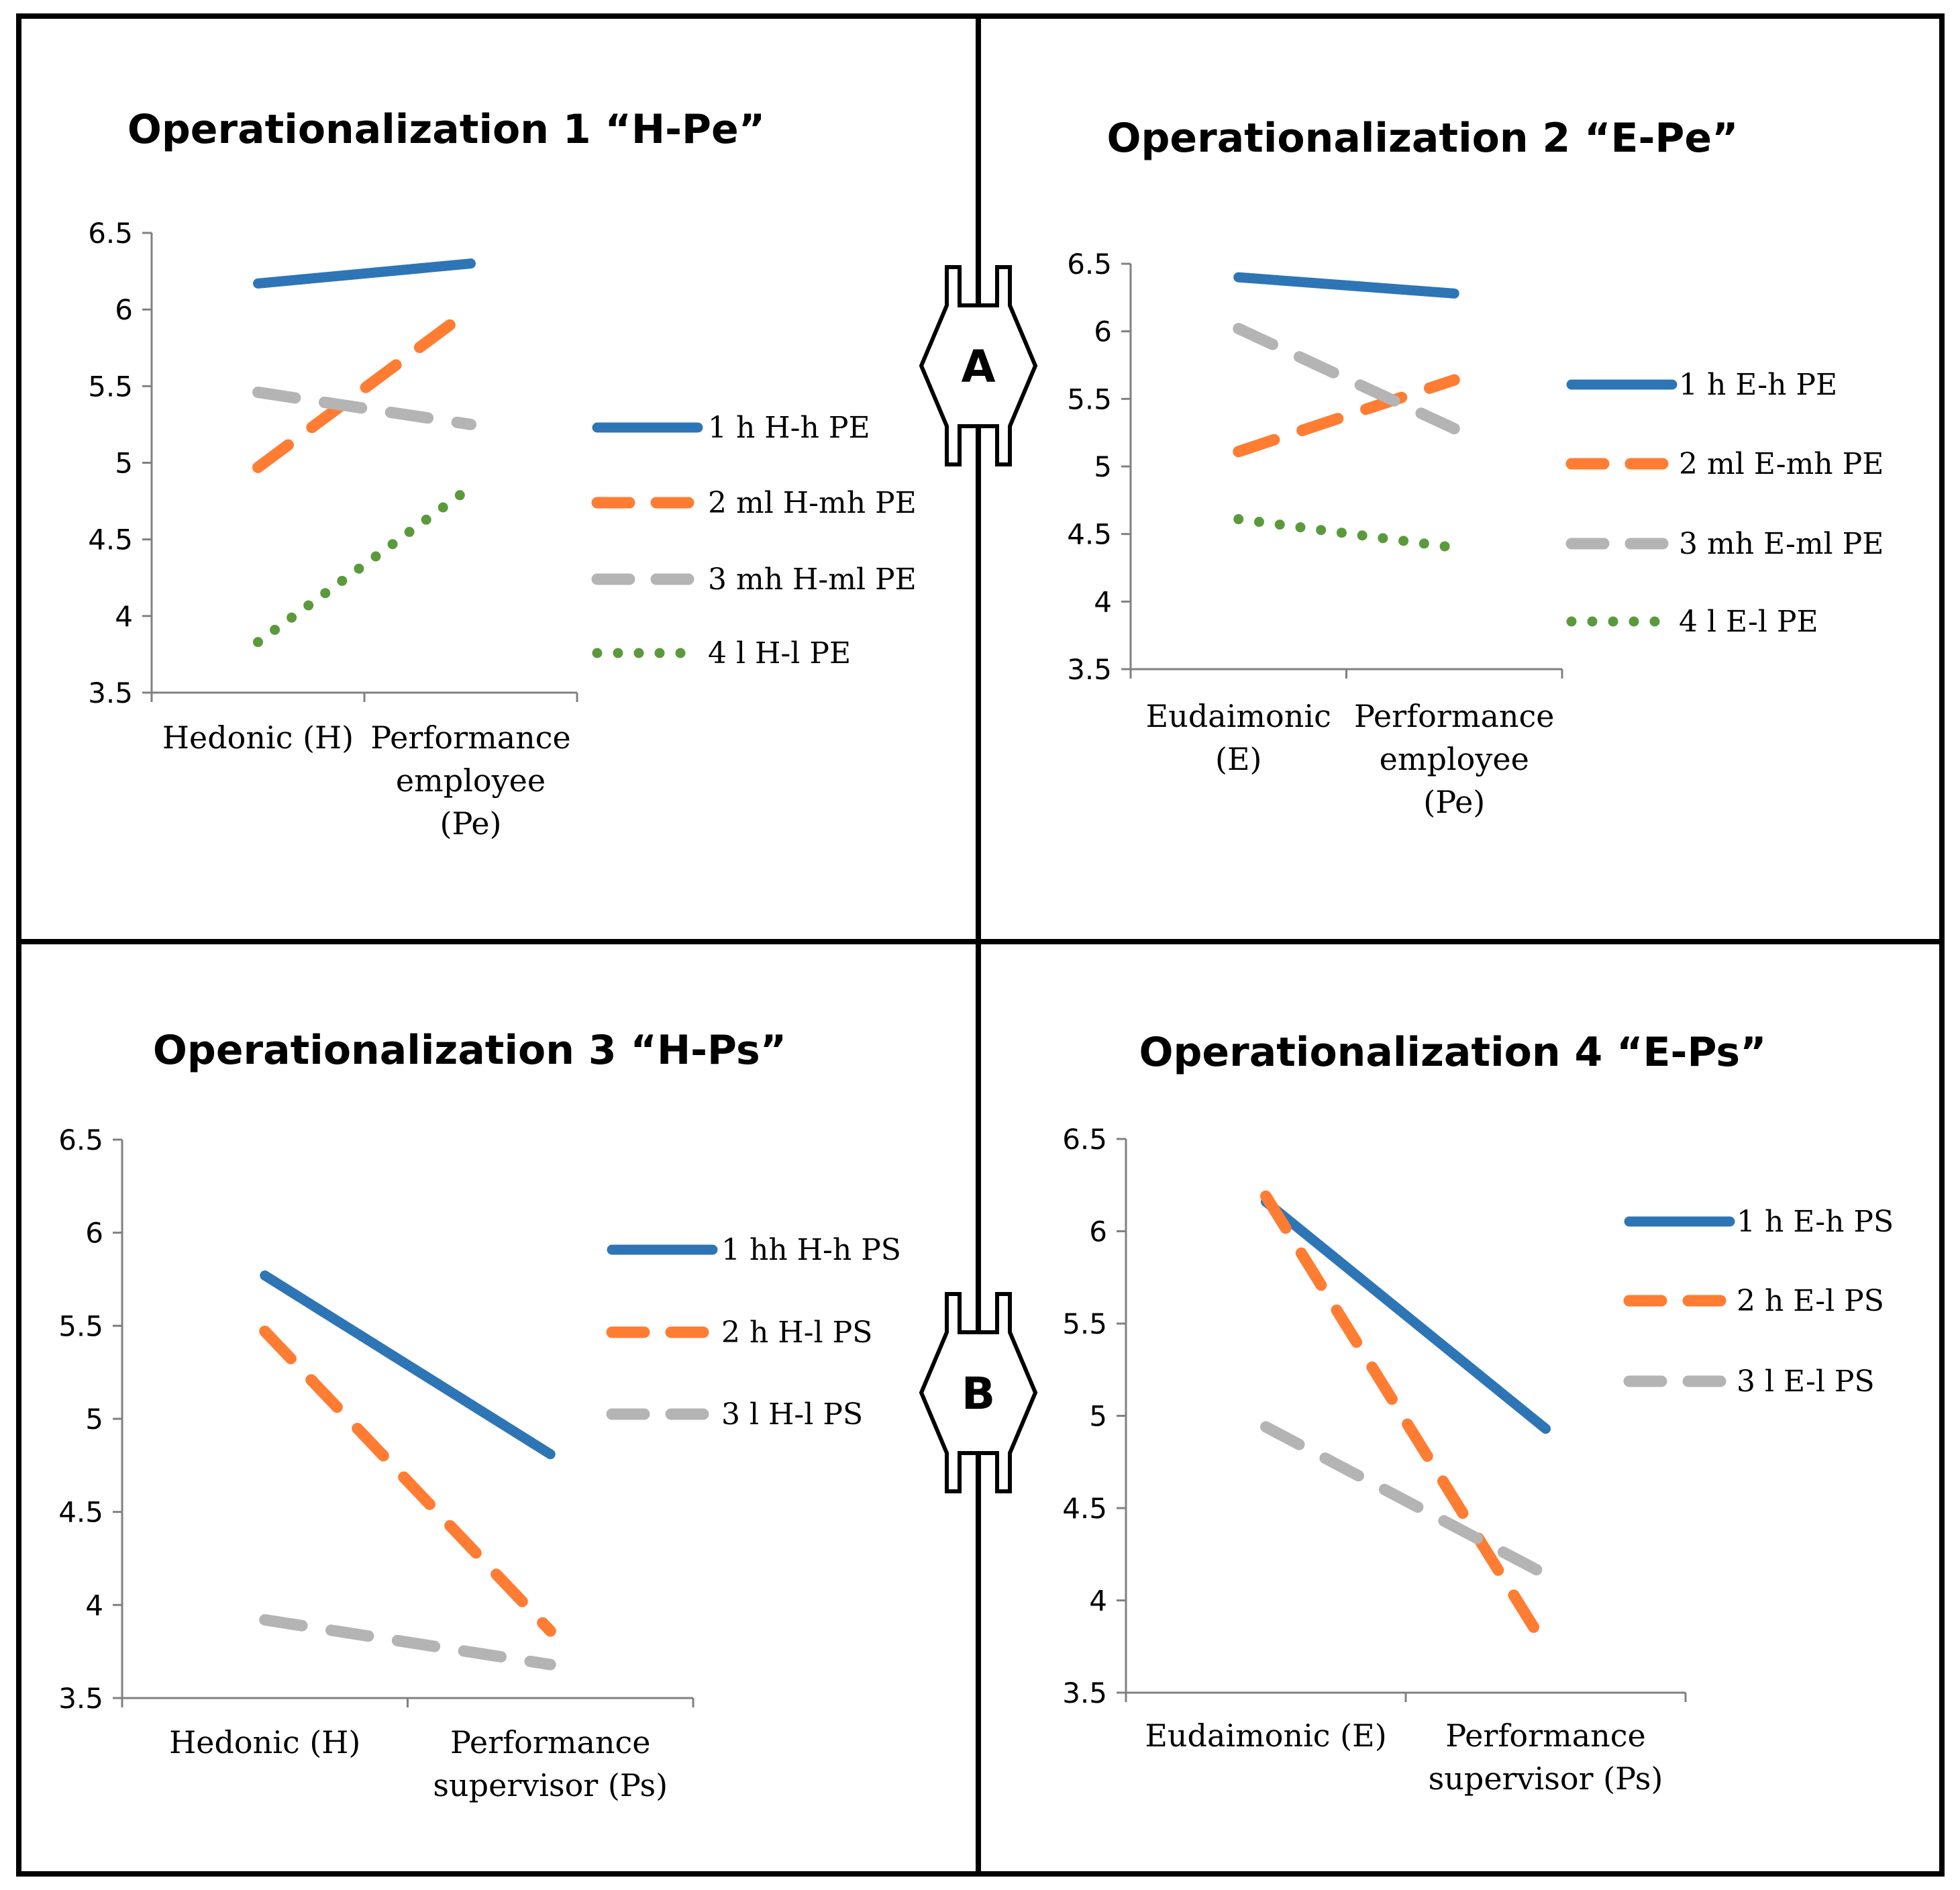 The height and width of the screenshot is (1890, 1960). What do you see at coordinates (1265, 1736) in the screenshot?
I see `x-category-label: Eudaimonic (E)` at bounding box center [1265, 1736].